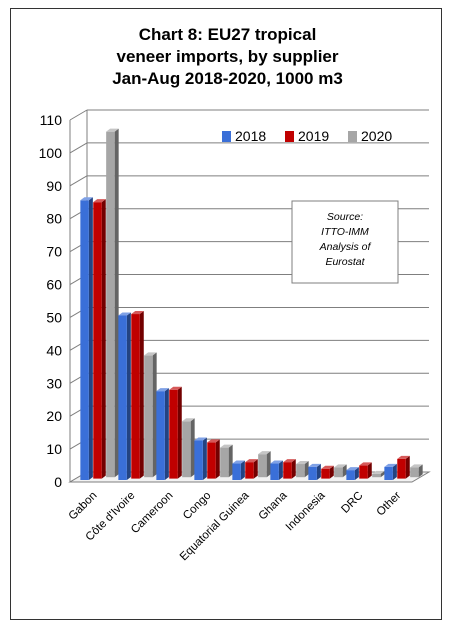 This screenshot has width=455, height=631. What do you see at coordinates (376, 136) in the screenshot?
I see `legend-label-2020: 2020` at bounding box center [376, 136].